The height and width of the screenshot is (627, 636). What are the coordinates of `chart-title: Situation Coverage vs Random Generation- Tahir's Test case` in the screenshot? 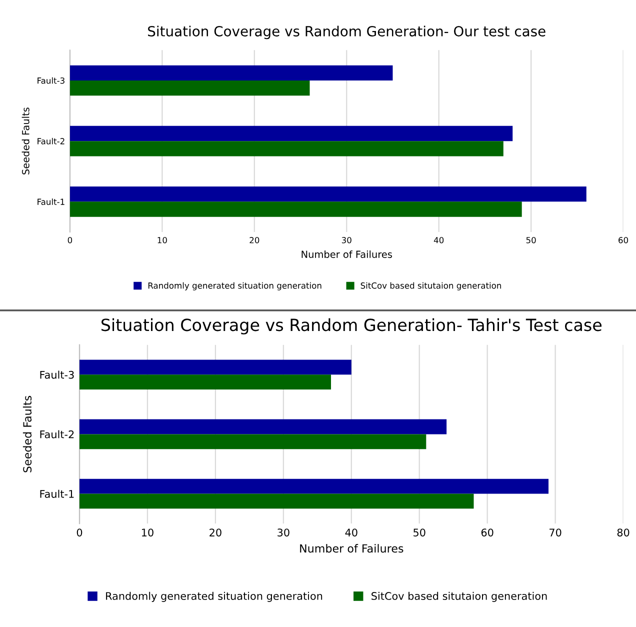 It's located at (351, 326).